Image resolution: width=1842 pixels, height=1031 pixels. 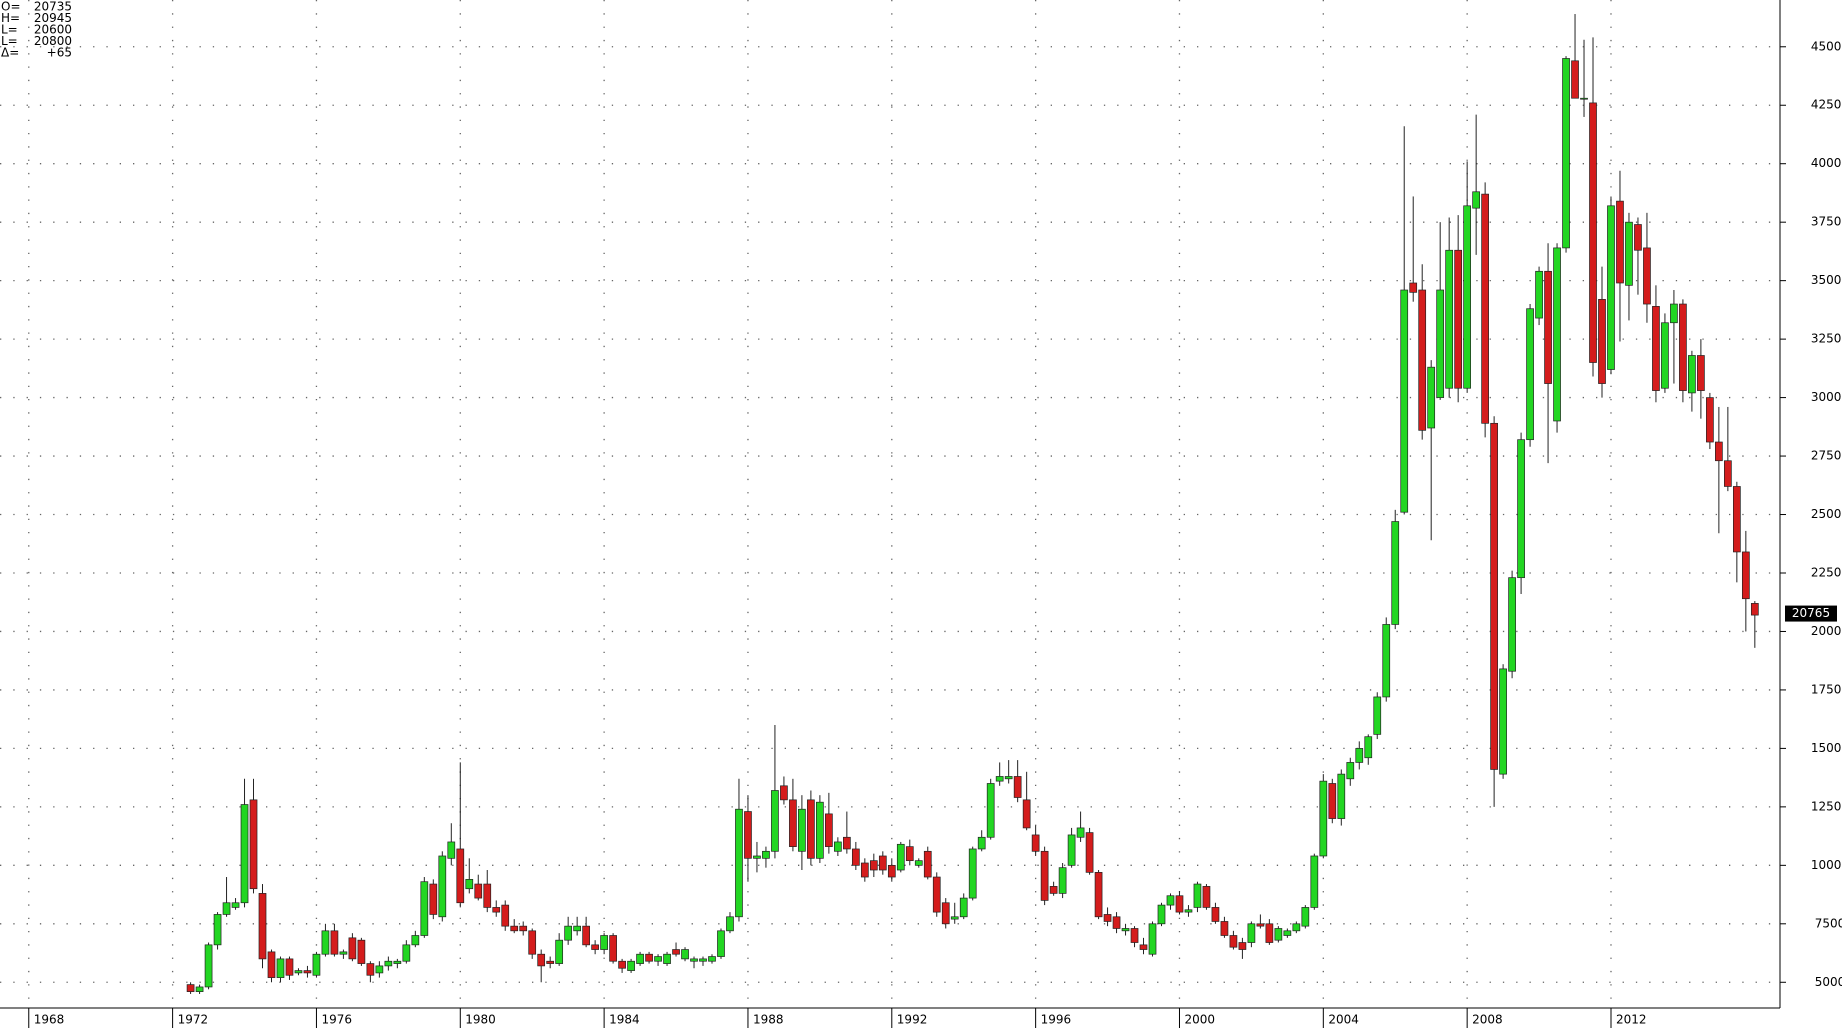 What do you see at coordinates (768, 1020) in the screenshot?
I see `x-tick-label: 1988` at bounding box center [768, 1020].